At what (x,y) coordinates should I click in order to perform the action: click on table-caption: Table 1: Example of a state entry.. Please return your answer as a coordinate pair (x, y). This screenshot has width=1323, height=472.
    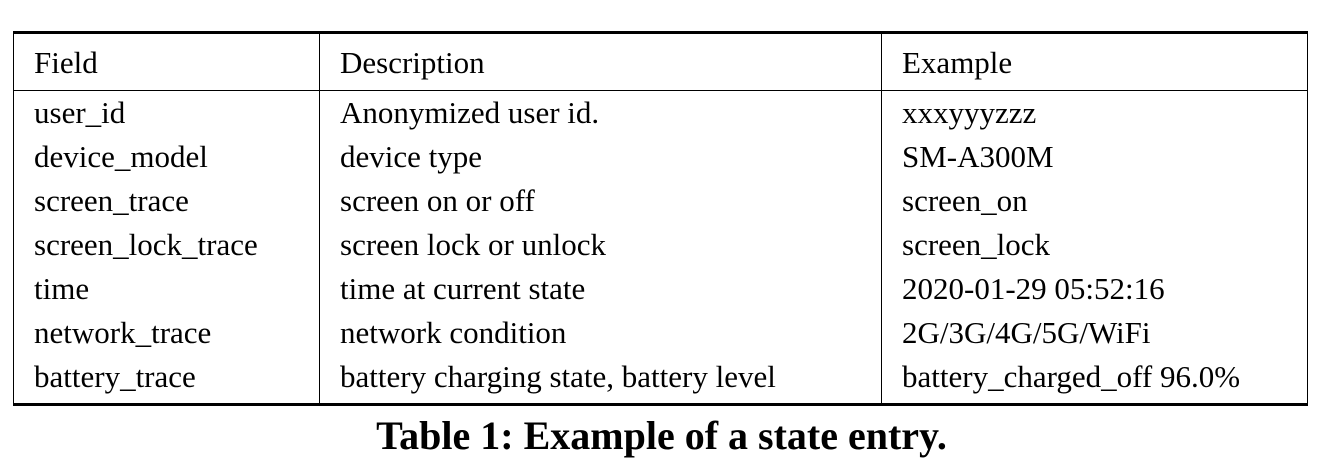
    Looking at the image, I should click on (661, 435).